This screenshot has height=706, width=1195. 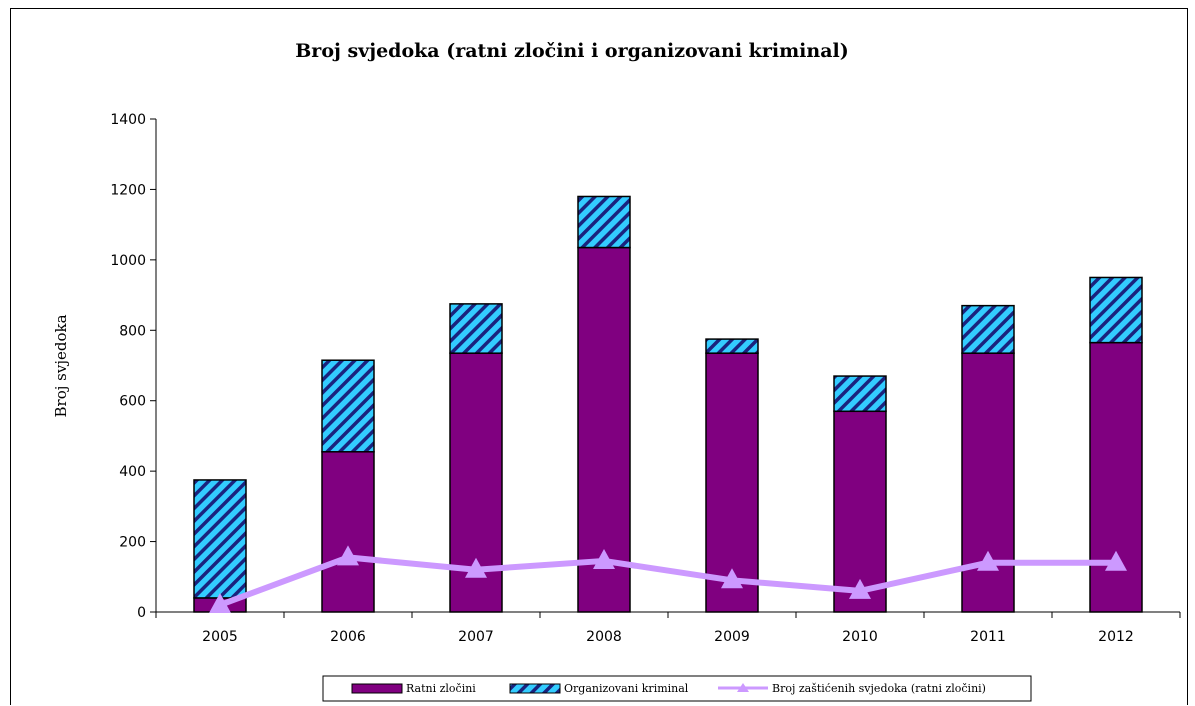 I want to click on legend-label-ratni: Ratni zločini, so click(x=441, y=688).